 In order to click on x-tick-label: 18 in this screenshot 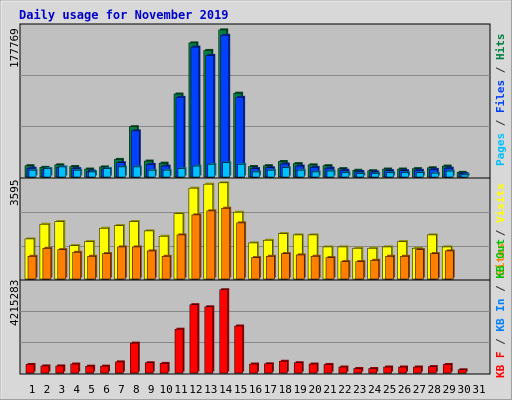, I will do `click(285, 389)`.